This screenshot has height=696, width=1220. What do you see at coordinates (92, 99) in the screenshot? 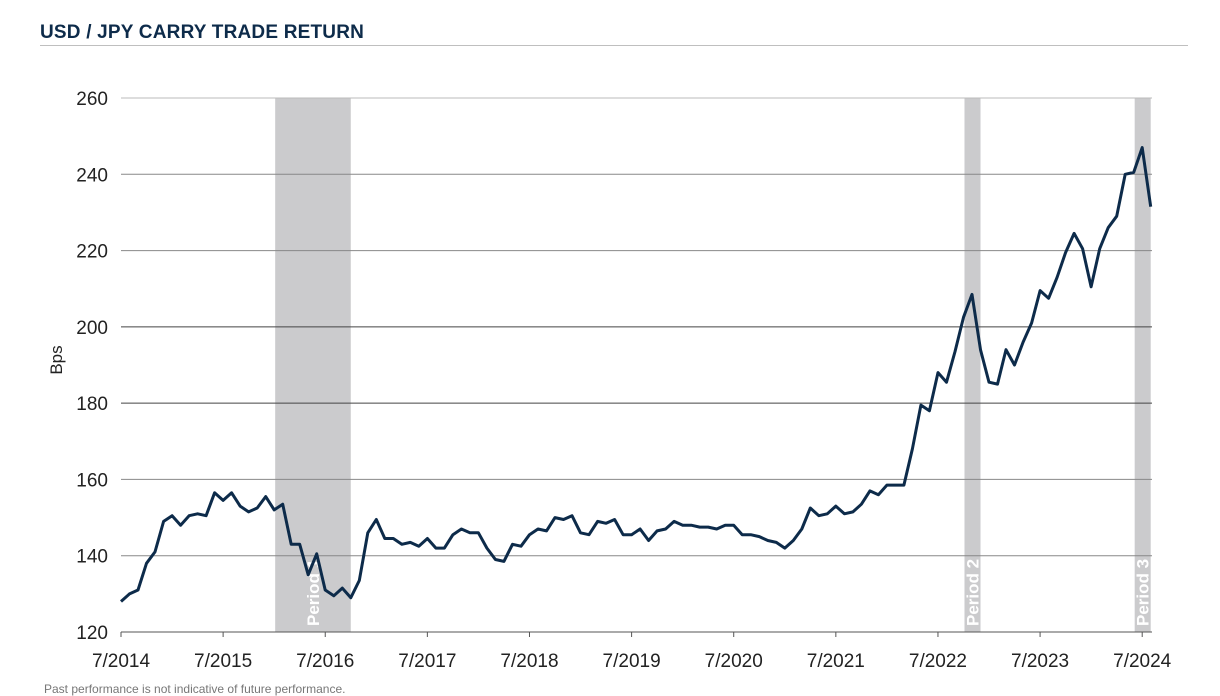
I see `y-tick-label: 260` at bounding box center [92, 99].